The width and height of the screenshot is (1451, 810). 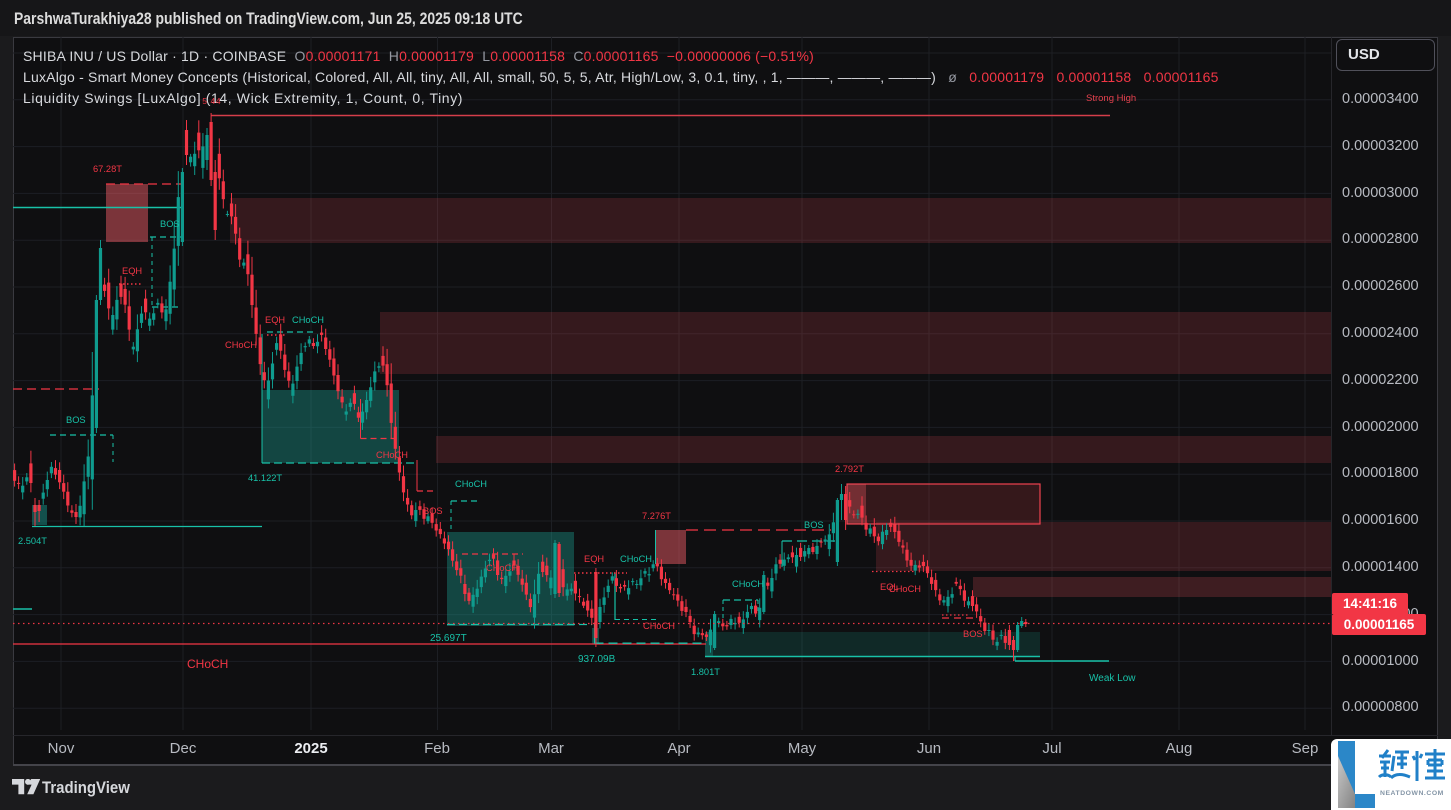 I want to click on svg-text: 1.801T, so click(x=705, y=672).